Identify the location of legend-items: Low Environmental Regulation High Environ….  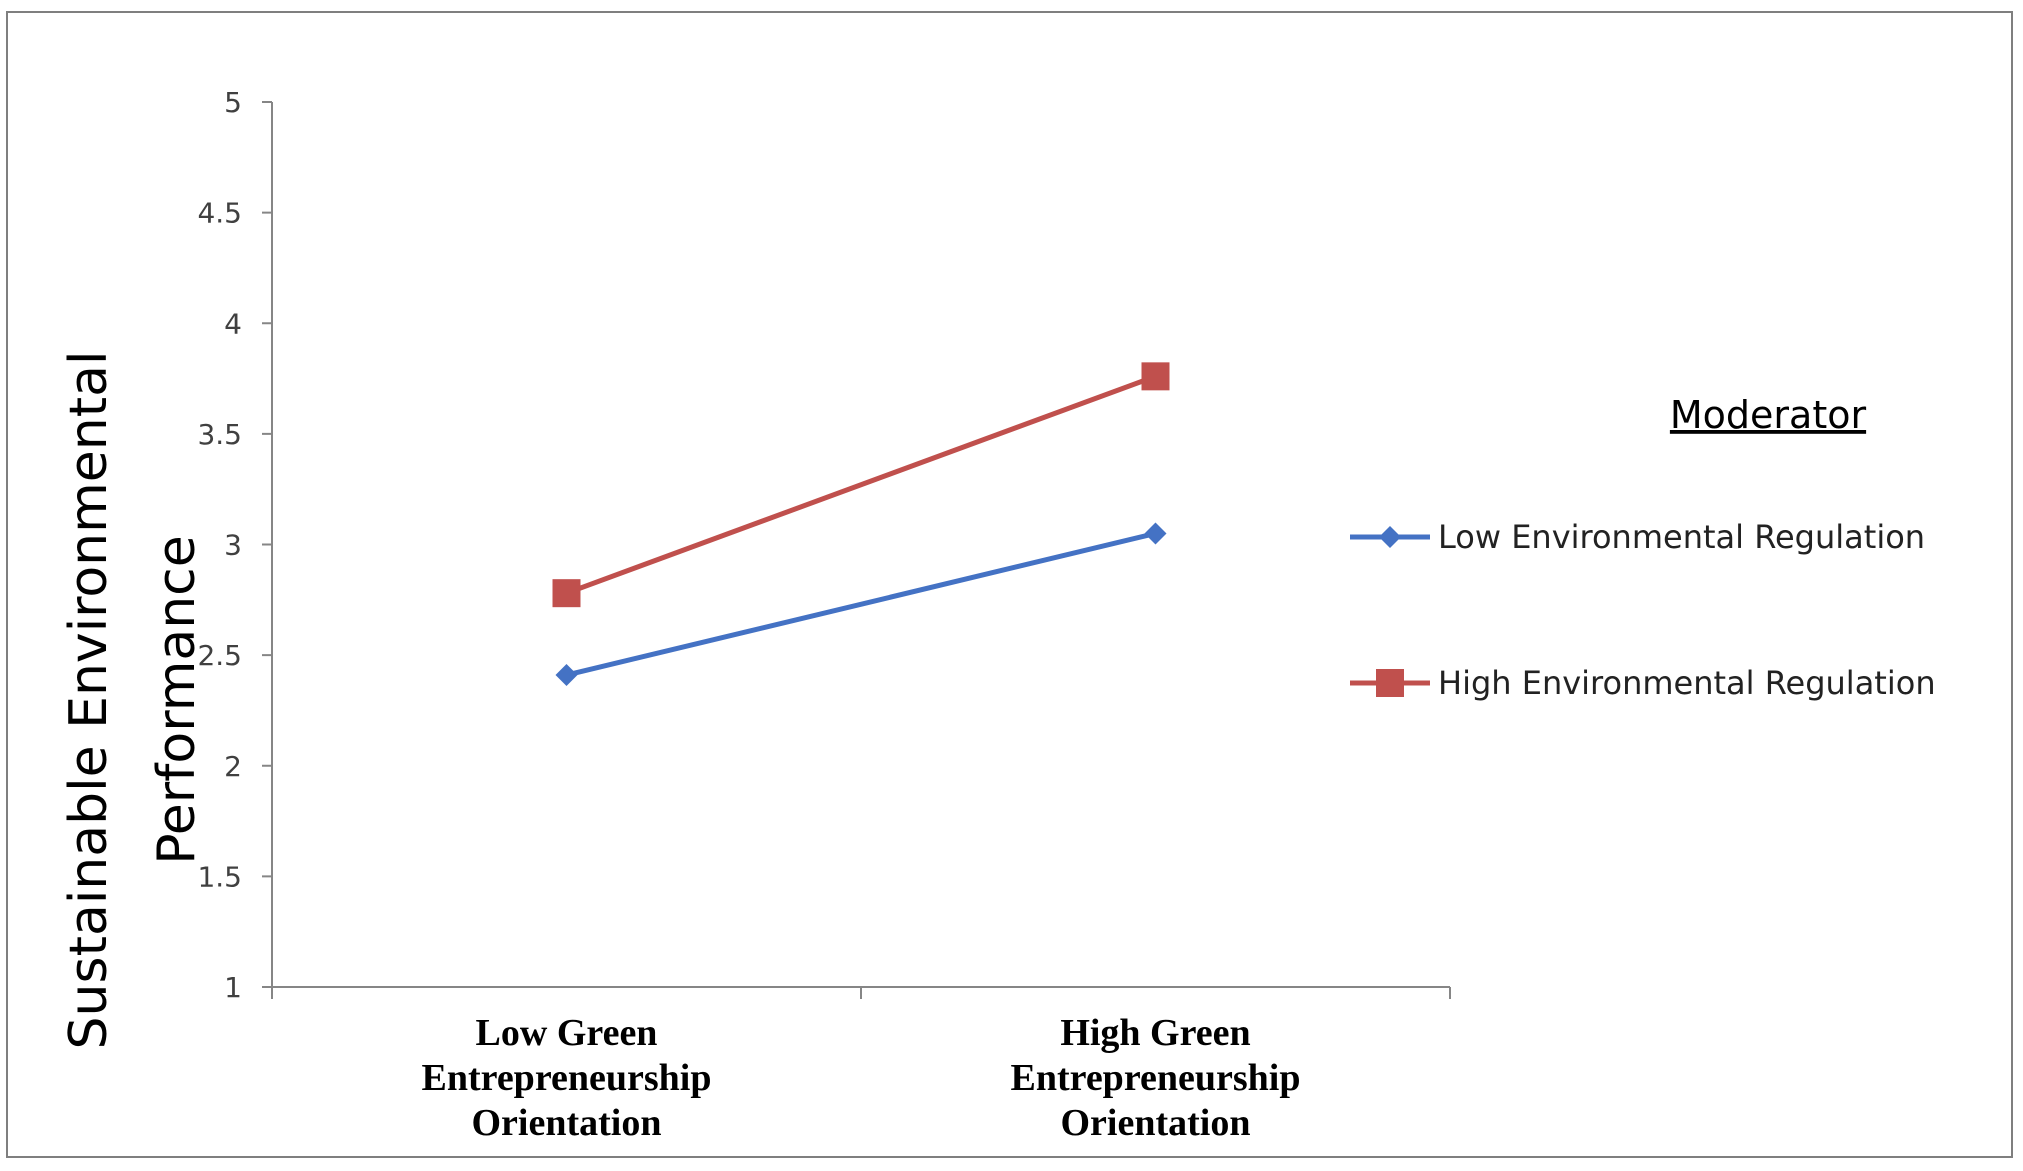
(1643, 610).